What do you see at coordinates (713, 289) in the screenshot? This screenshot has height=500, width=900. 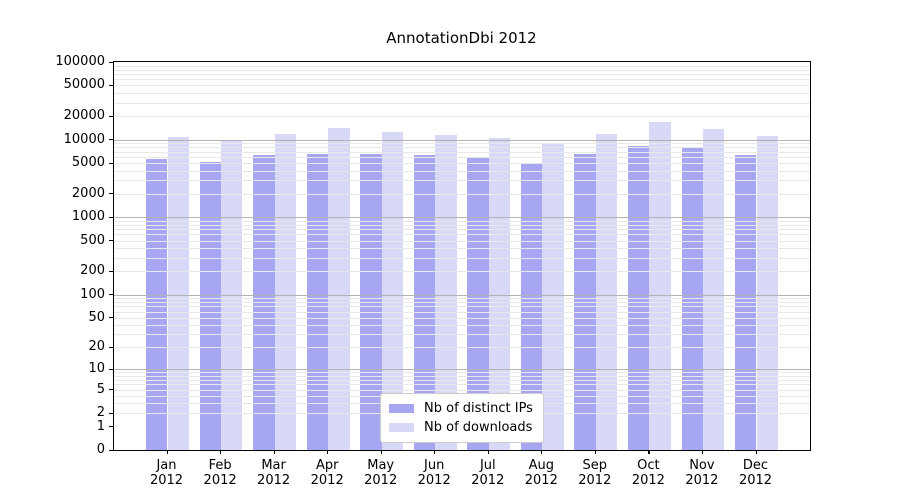 I see `bar-downloads-nov` at bounding box center [713, 289].